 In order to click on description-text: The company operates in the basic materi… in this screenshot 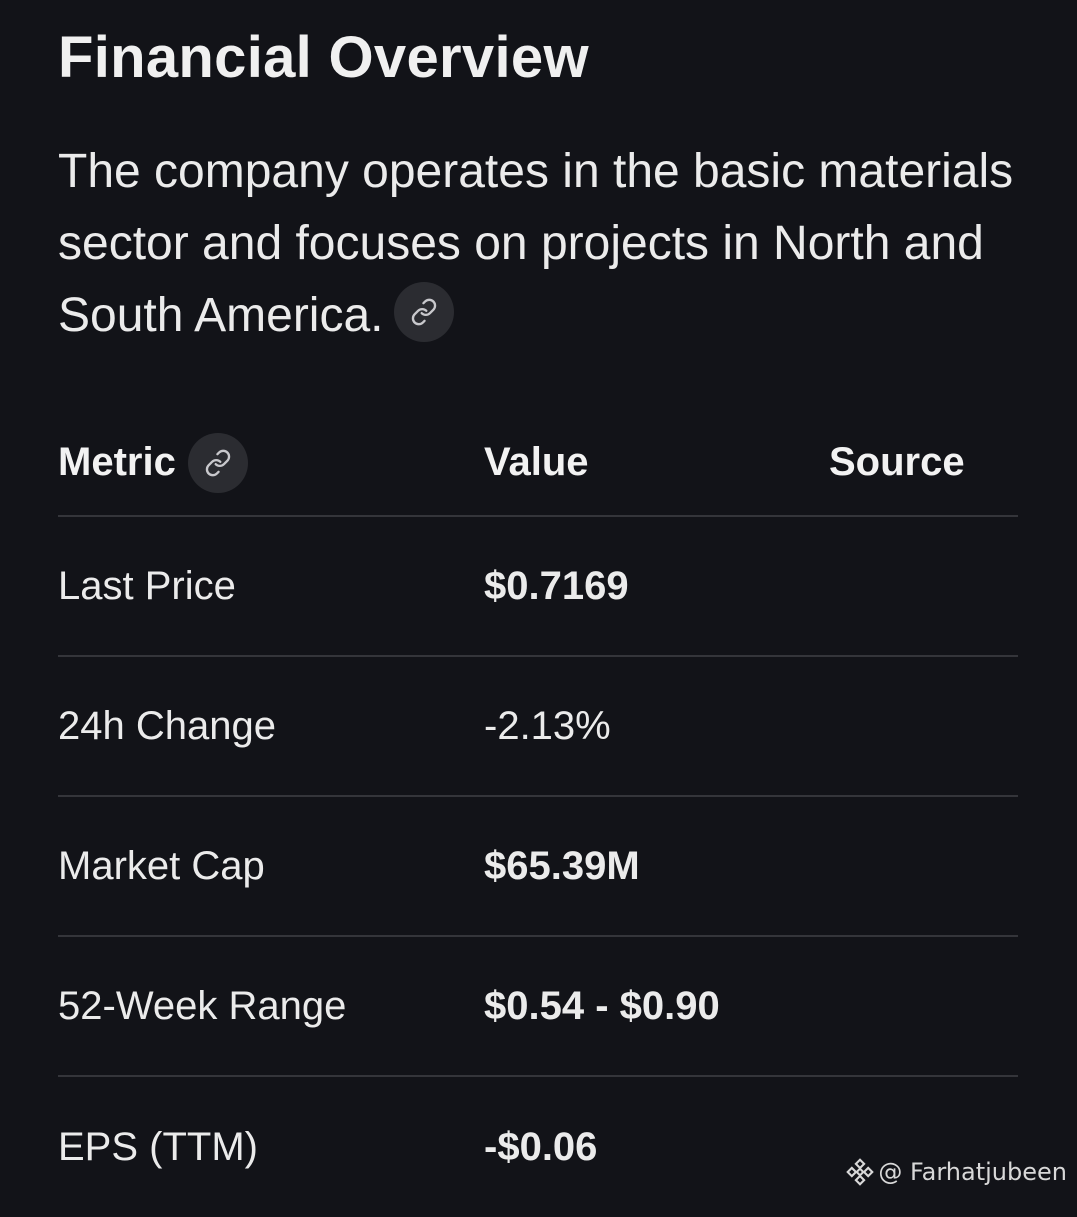, I will do `click(536, 243)`.